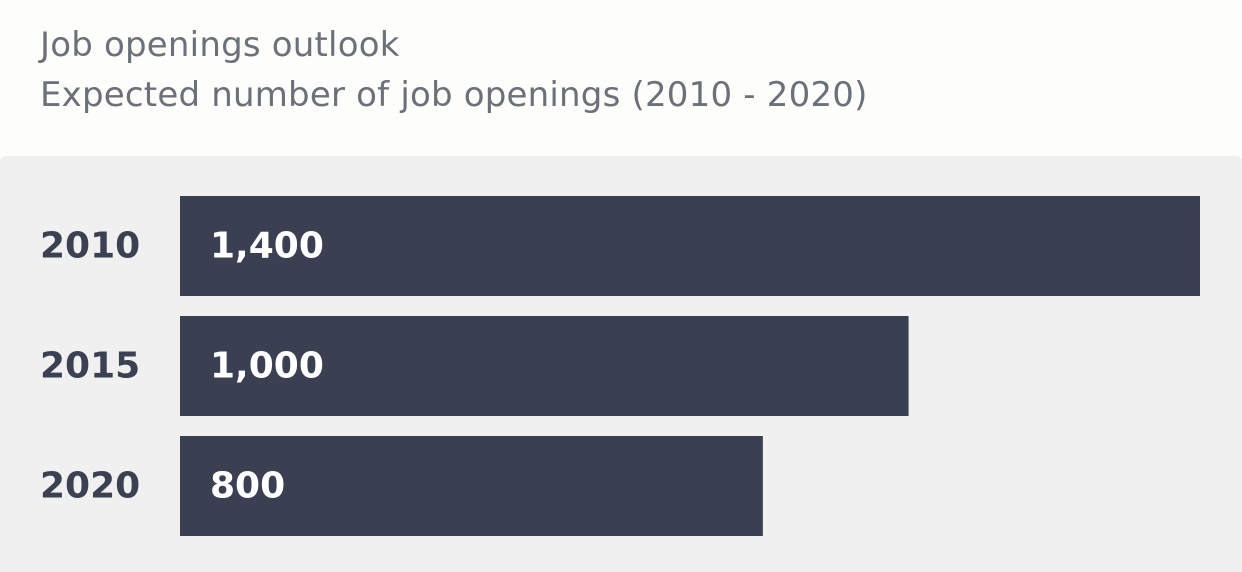  I want to click on category-label-2010: 2010, so click(90, 246).